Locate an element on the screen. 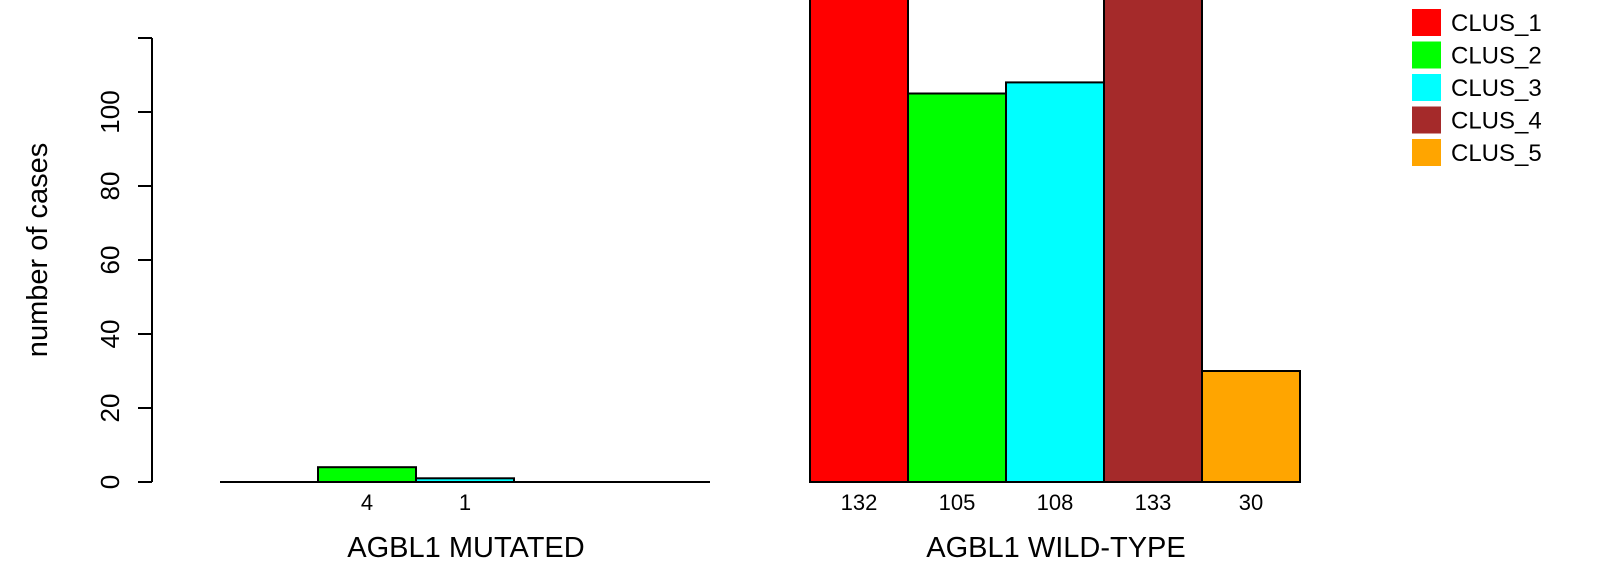 The height and width of the screenshot is (578, 1610). bar-count-label: 108 is located at coordinates (1055, 502).